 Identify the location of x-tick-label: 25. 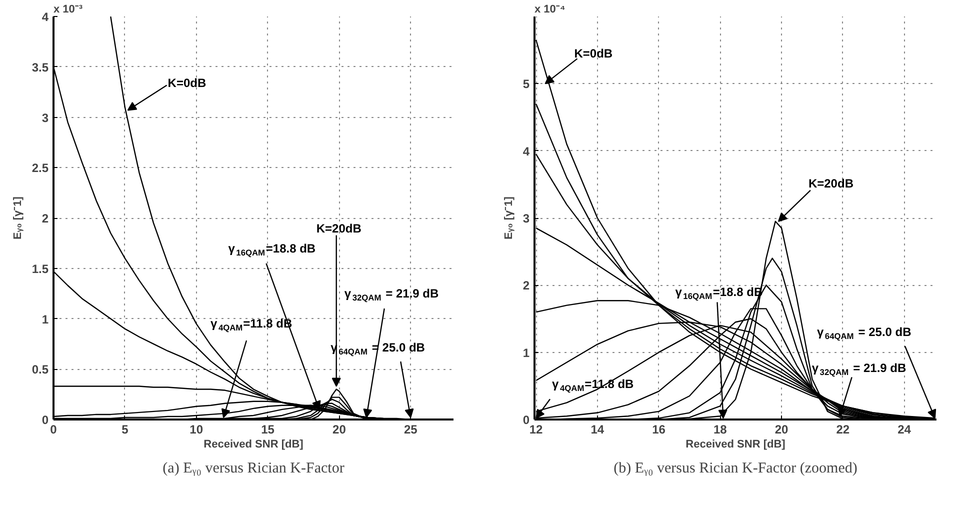
(411, 429).